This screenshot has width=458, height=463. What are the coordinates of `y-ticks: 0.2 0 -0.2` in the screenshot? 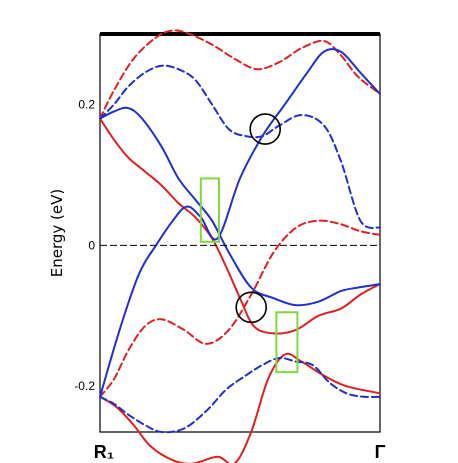 It's located at (84, 245).